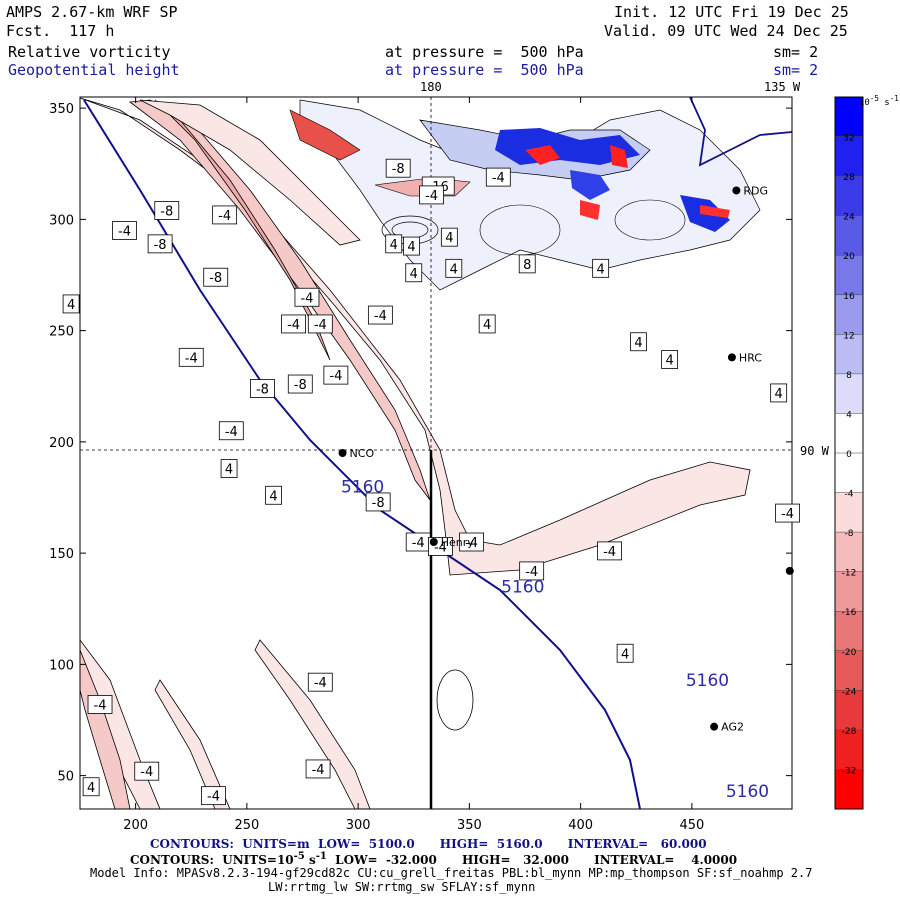 This screenshot has height=900, width=900. Describe the element at coordinates (60, 31) in the screenshot. I see `forecast-label: Fcst. 117 h` at that location.